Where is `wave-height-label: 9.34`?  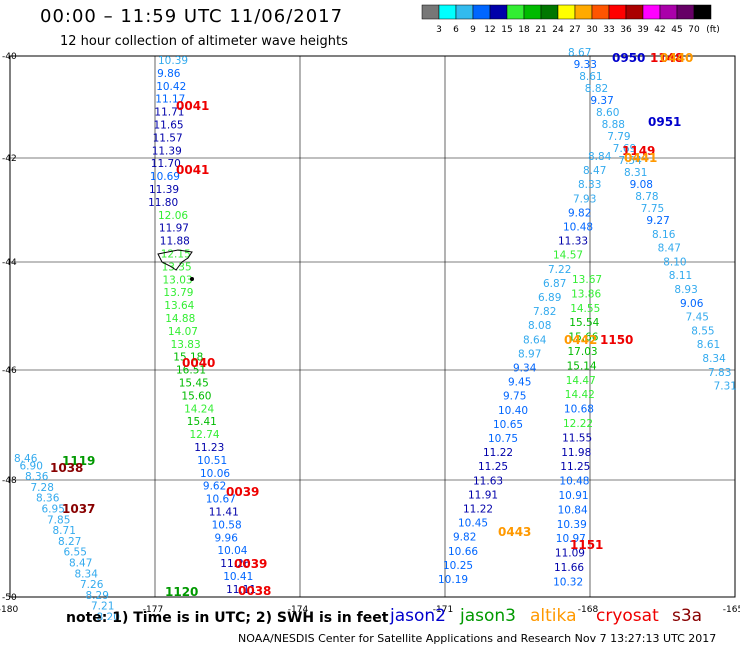 wave-height-label: 9.34 is located at coordinates (525, 369).